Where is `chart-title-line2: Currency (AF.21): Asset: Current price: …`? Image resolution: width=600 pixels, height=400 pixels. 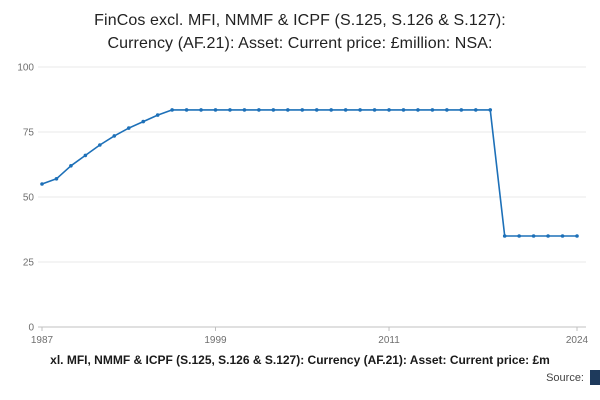
chart-title-line2: Currency (AF.21): Asset: Current price: … is located at coordinates (300, 43).